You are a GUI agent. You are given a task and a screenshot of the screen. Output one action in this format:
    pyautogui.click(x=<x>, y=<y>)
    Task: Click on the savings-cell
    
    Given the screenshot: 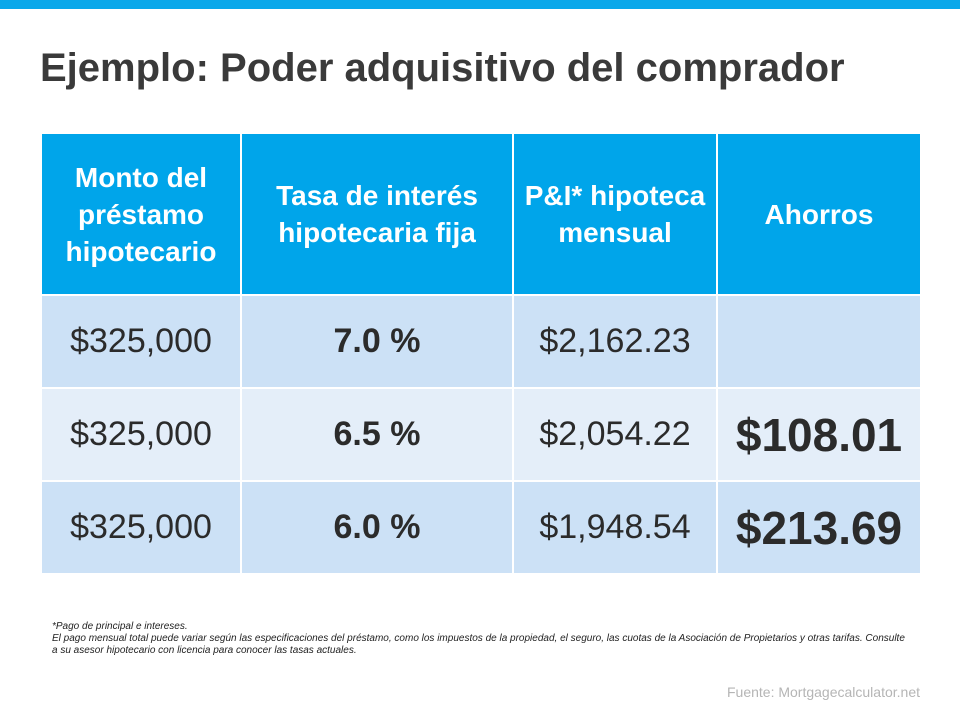 What is the action you would take?
    pyautogui.click(x=819, y=341)
    